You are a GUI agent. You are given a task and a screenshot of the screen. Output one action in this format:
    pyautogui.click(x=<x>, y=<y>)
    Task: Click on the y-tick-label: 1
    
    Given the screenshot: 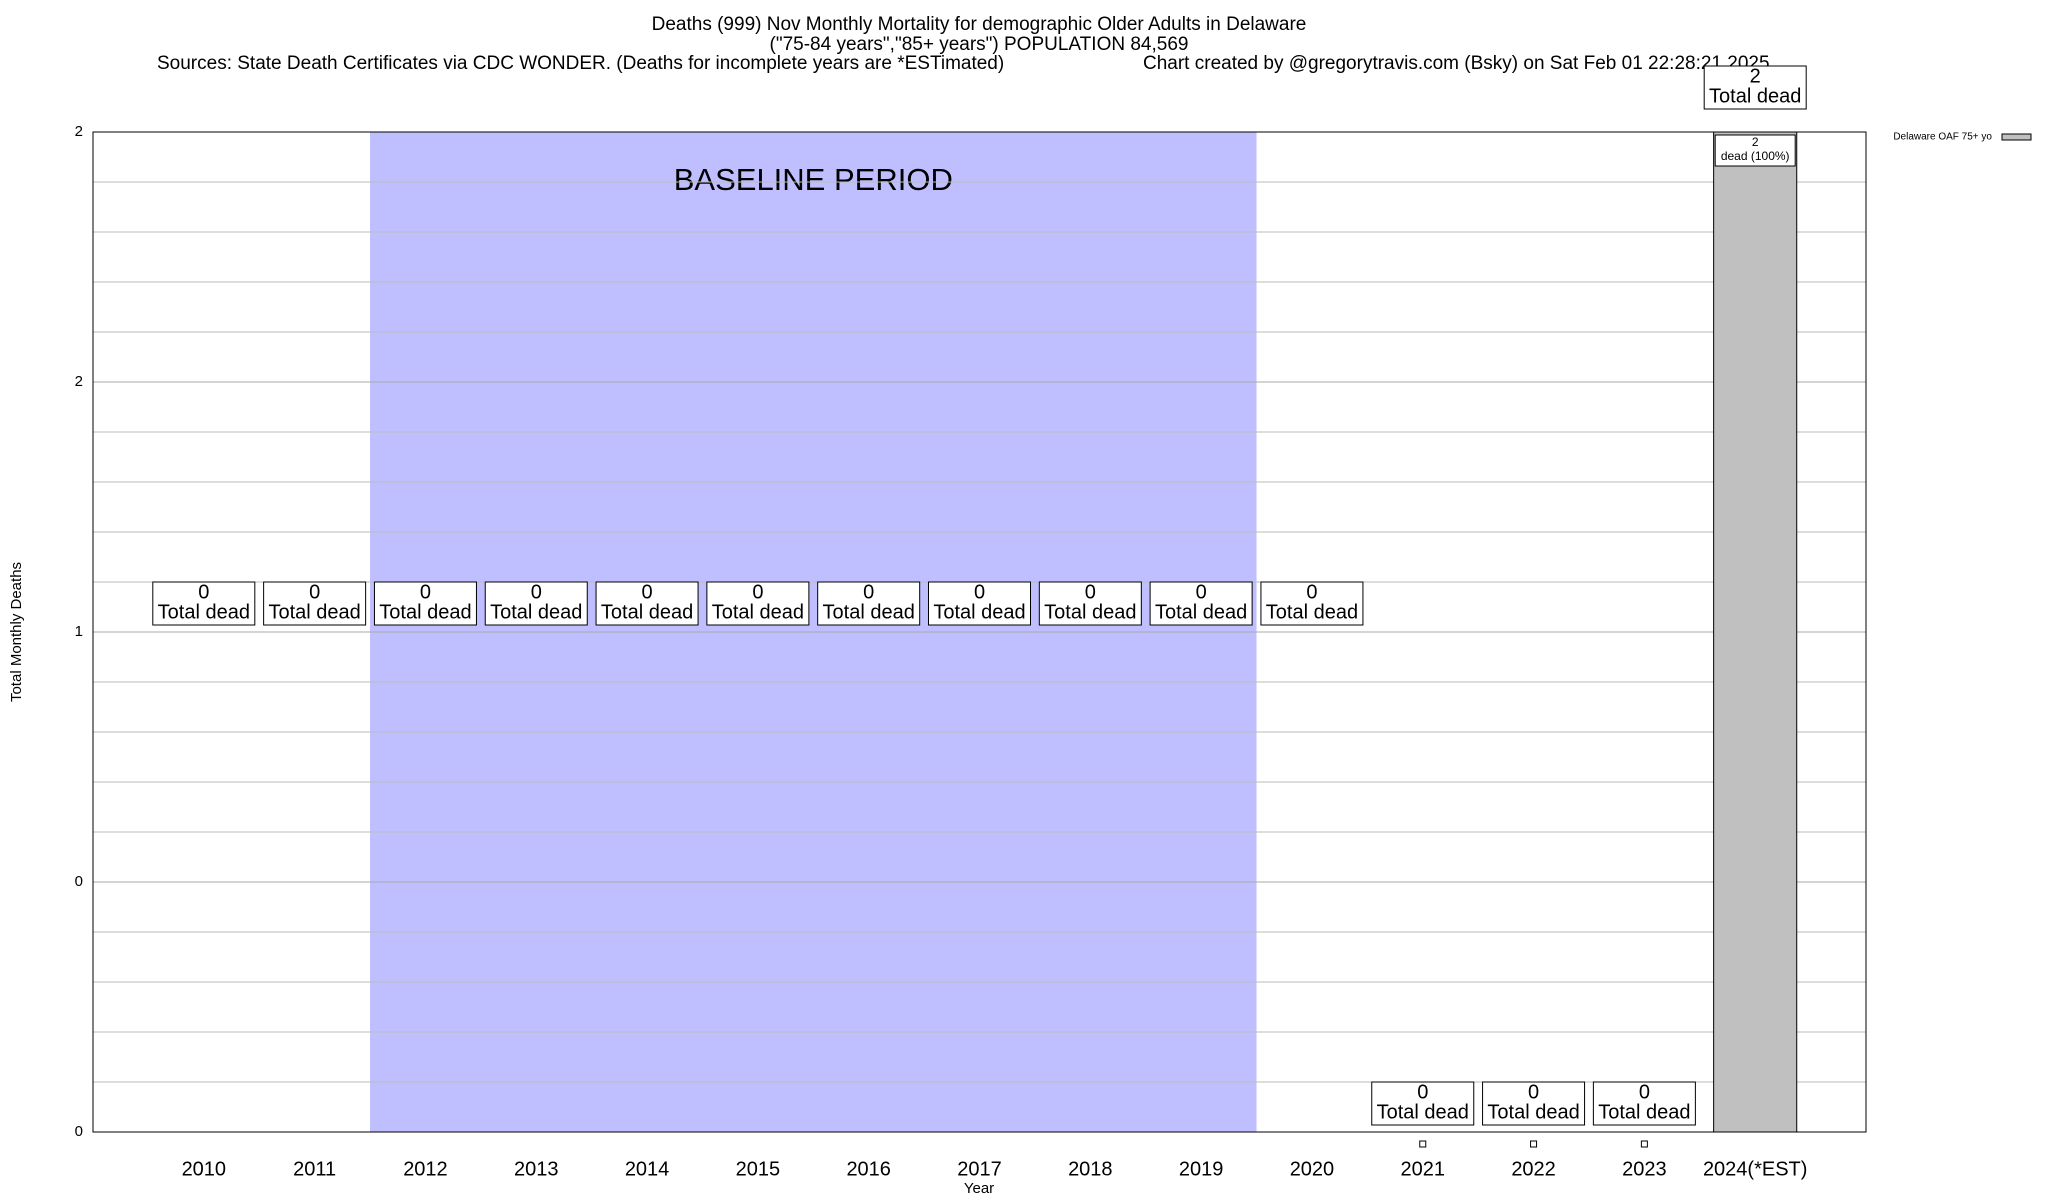 What is the action you would take?
    pyautogui.click(x=79, y=631)
    